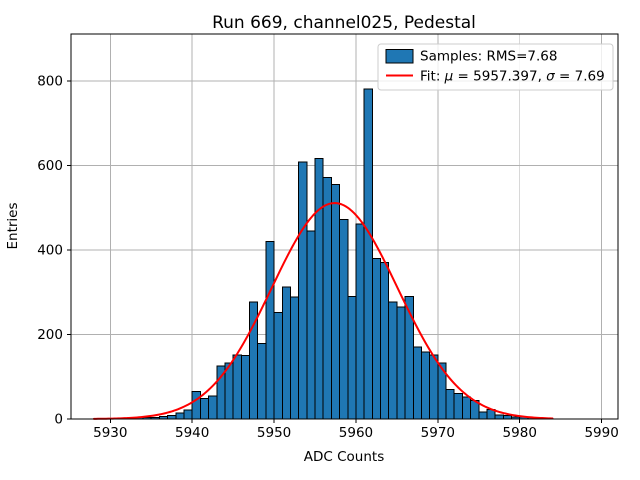 The image size is (640, 480). Describe the element at coordinates (488, 57) in the screenshot. I see `legend-samples-label: Samples: RMS=7.68` at that location.